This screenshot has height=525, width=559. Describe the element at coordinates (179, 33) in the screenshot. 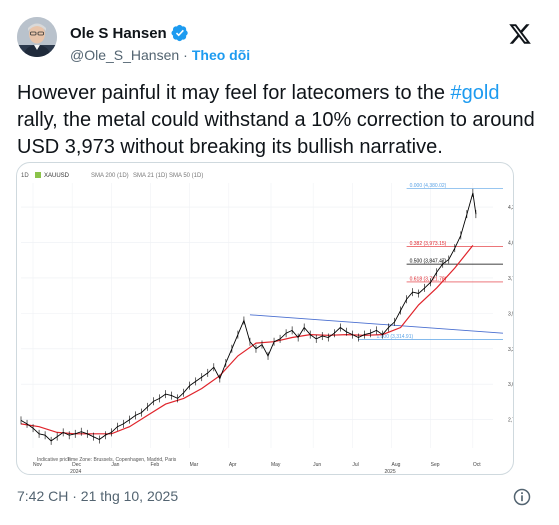

I see `verified-badge-icon` at that location.